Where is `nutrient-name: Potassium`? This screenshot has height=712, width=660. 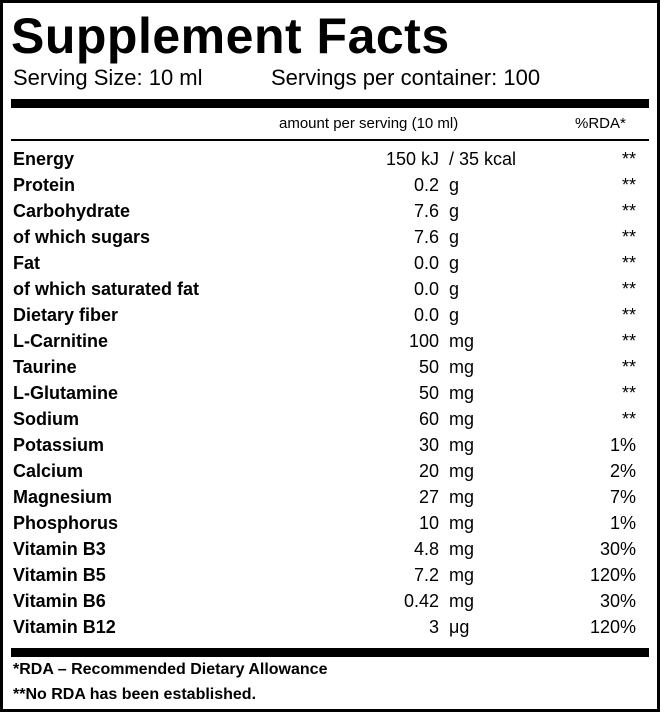
nutrient-name: Potassium is located at coordinates (59, 445).